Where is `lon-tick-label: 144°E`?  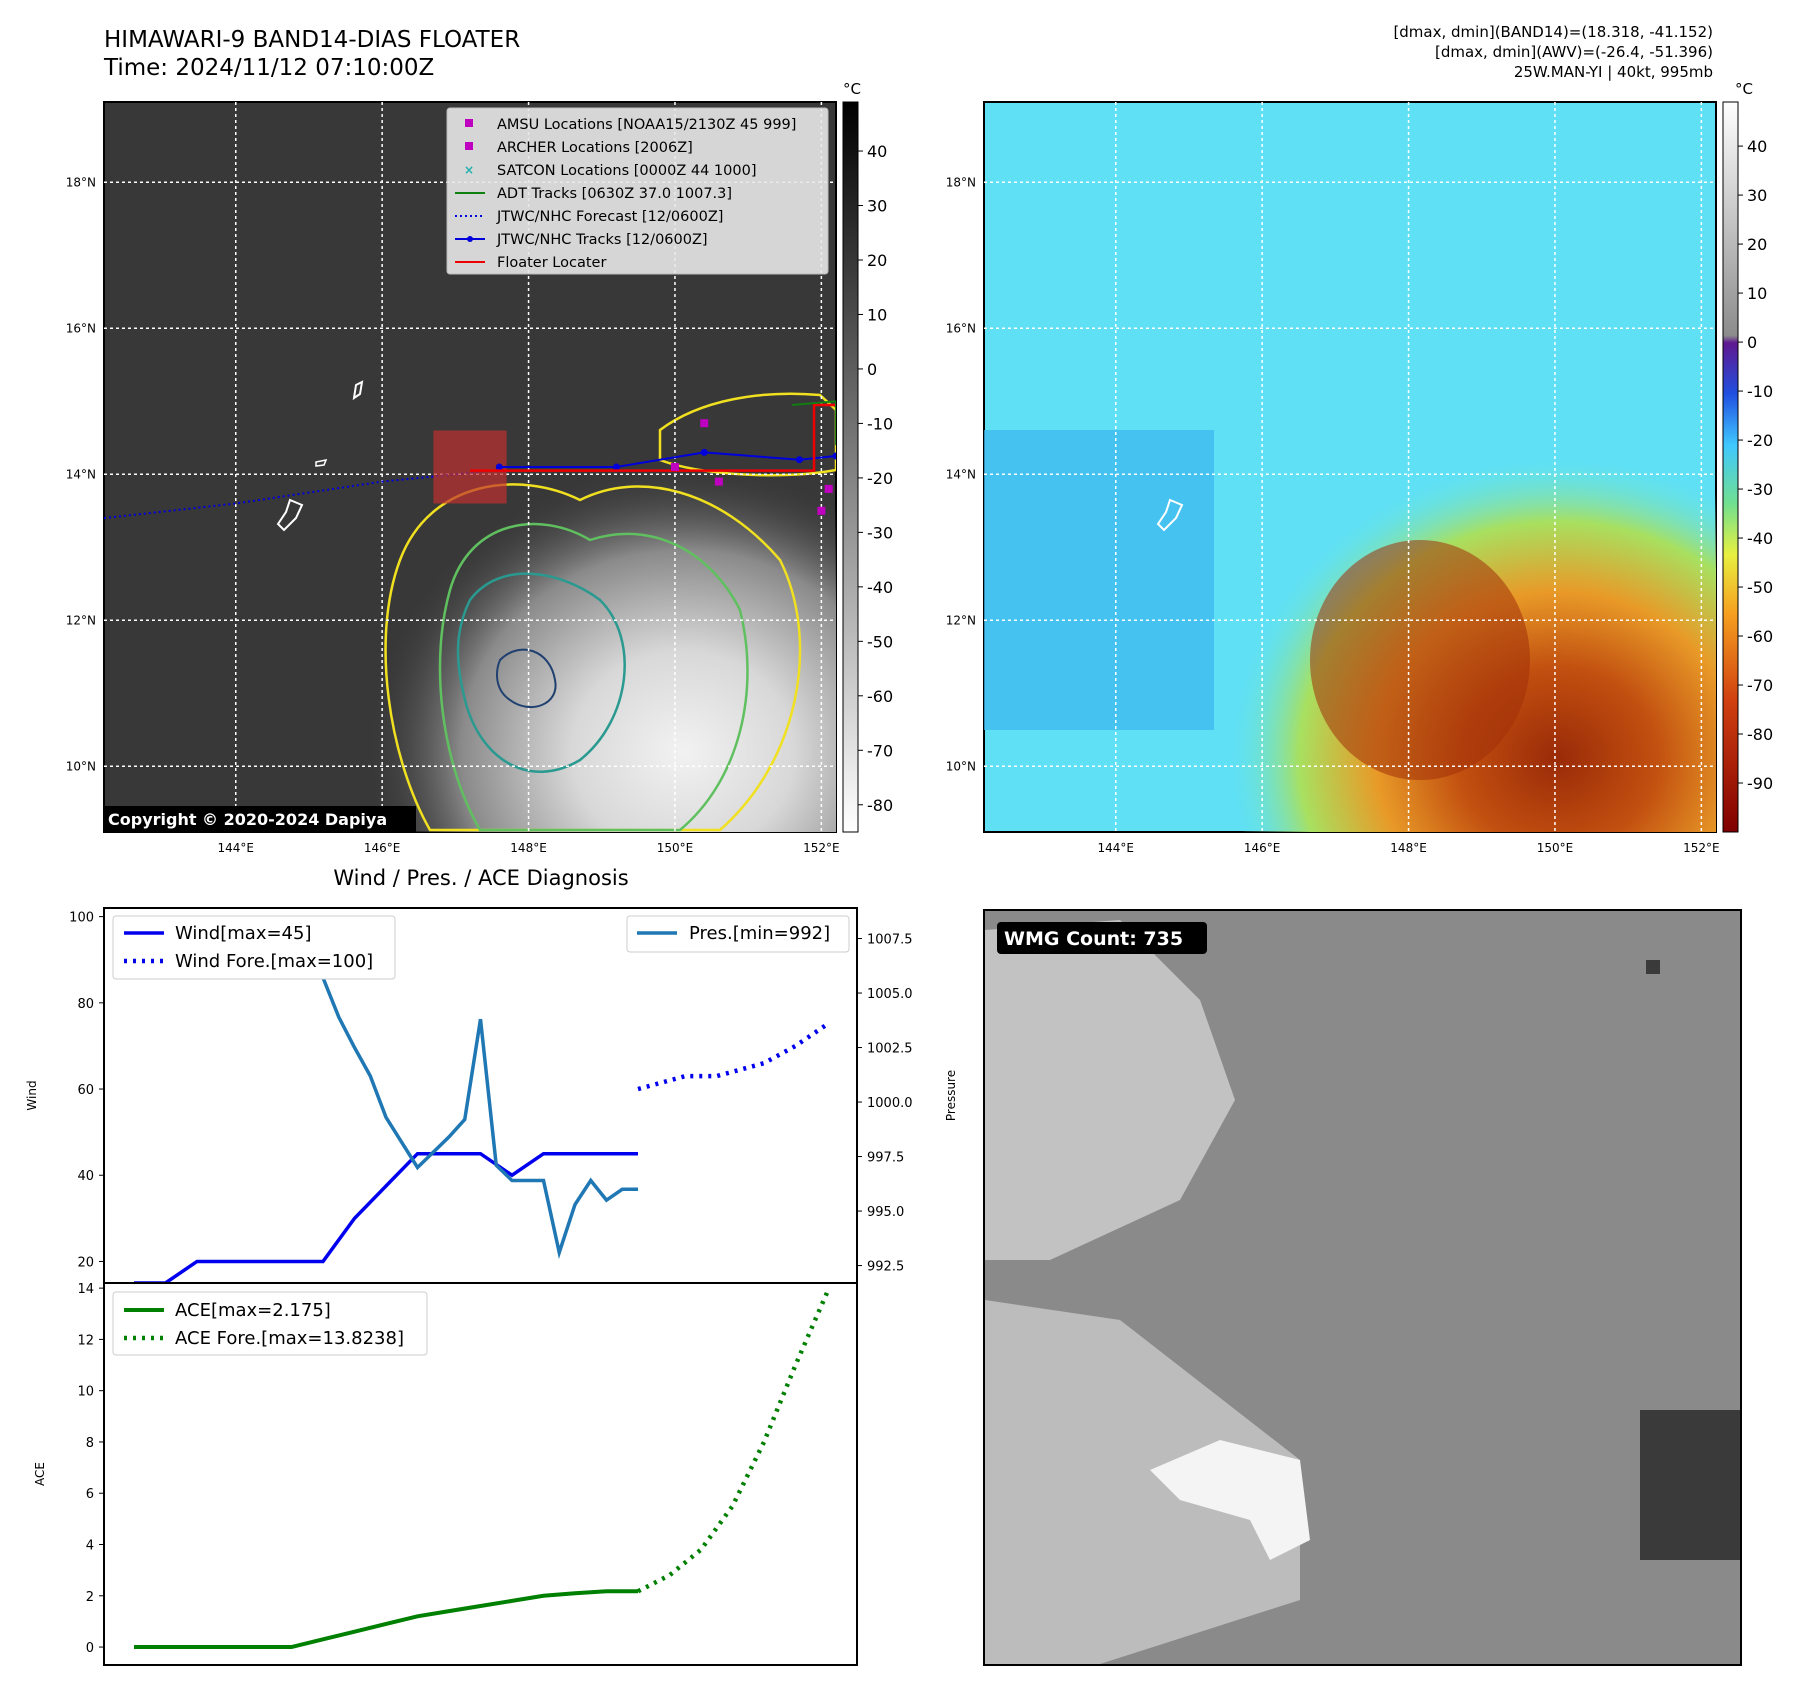 lon-tick-label: 144°E is located at coordinates (236, 848).